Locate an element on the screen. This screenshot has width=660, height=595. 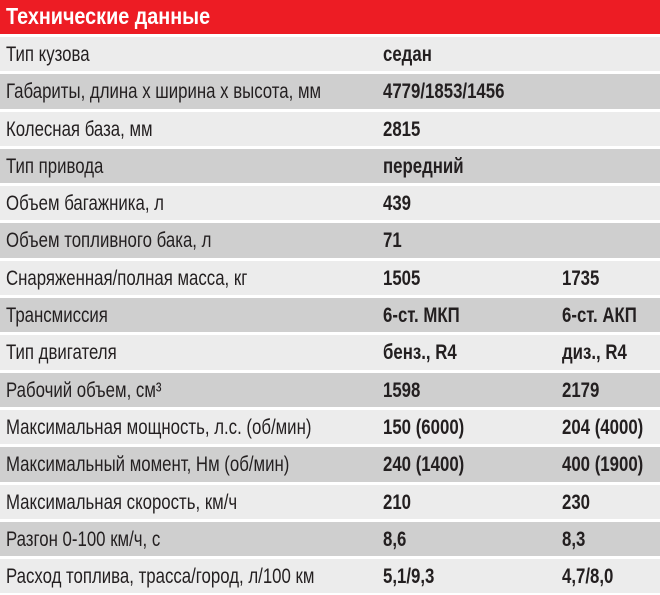
row-value: 8,3 is located at coordinates (574, 539).